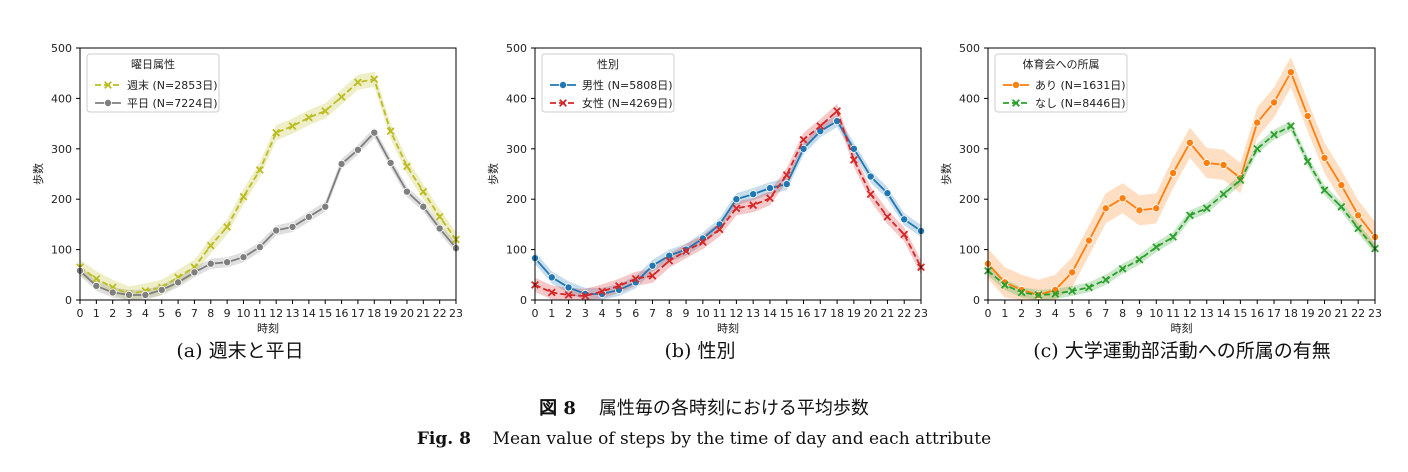 The image size is (1408, 472). What do you see at coordinates (61, 48) in the screenshot?
I see `y-tick-label: 500` at bounding box center [61, 48].